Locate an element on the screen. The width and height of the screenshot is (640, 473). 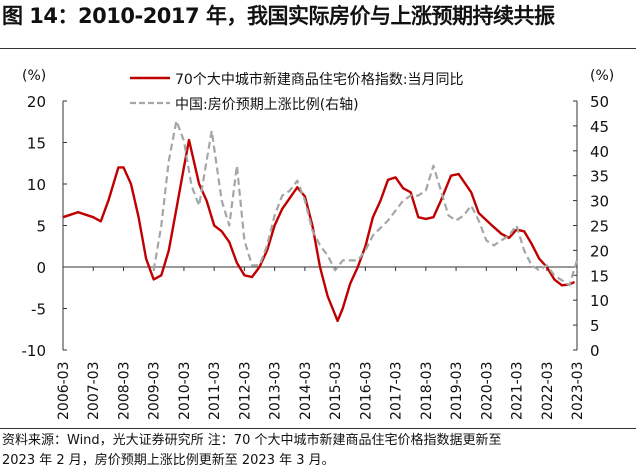
left-tick-label: 5 is located at coordinates (41, 227).